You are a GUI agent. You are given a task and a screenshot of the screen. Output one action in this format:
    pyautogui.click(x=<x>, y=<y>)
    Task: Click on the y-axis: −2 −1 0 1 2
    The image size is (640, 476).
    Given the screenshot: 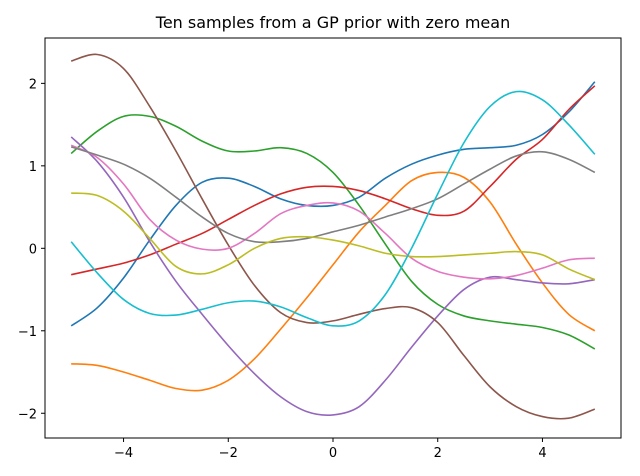 What is the action you would take?
    pyautogui.click(x=31, y=249)
    